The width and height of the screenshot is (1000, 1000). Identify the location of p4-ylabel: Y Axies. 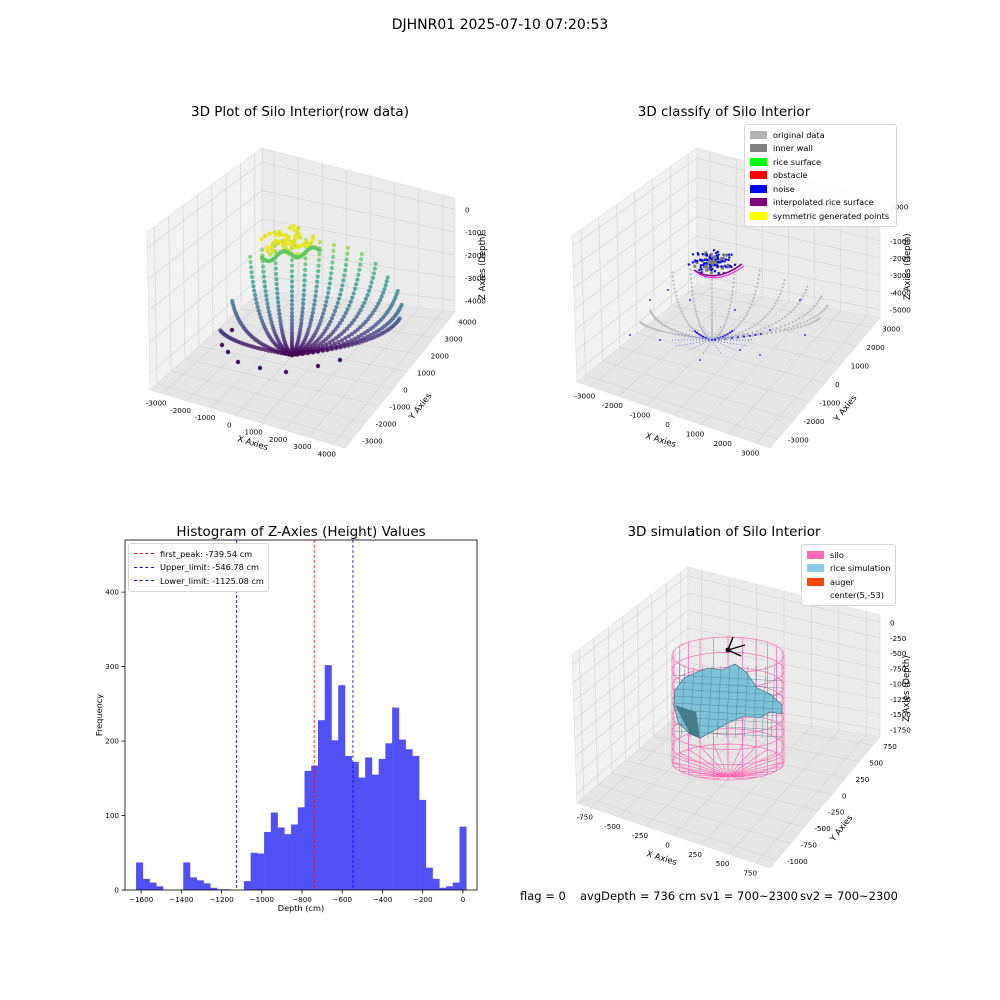
(842, 829).